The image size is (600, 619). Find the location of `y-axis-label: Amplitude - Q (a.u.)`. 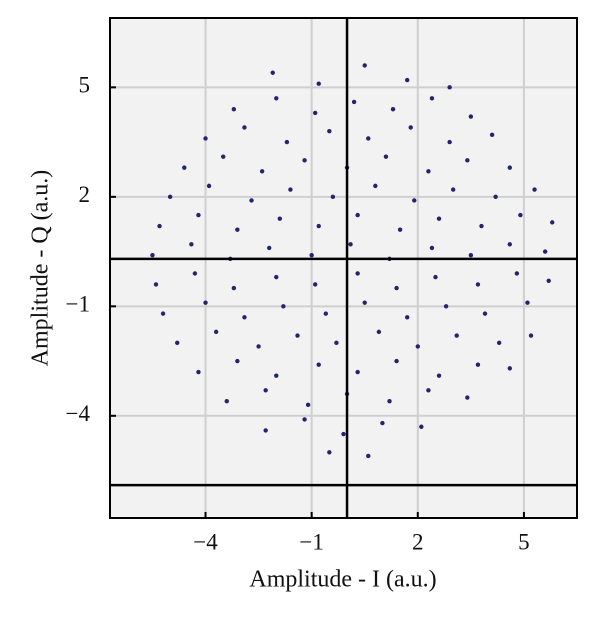

y-axis-label: Amplitude - Q (a.u.) is located at coordinates (41, 268).